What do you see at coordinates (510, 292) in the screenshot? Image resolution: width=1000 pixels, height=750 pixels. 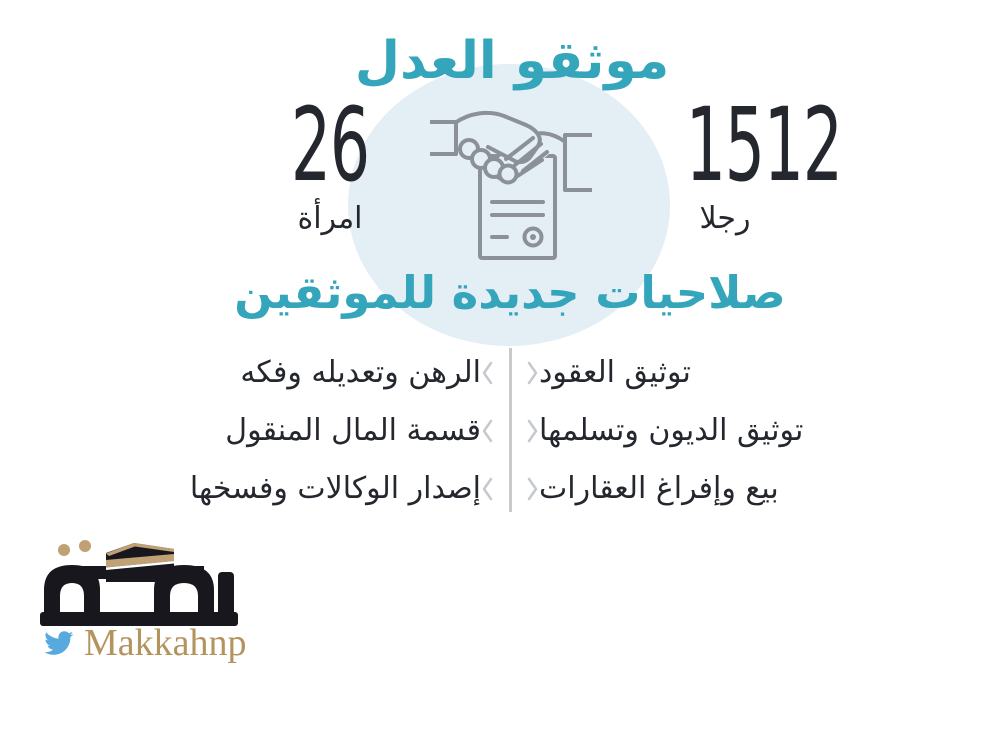 I see `section-subtitle: صلاحيات جديدة للموثقين` at bounding box center [510, 292].